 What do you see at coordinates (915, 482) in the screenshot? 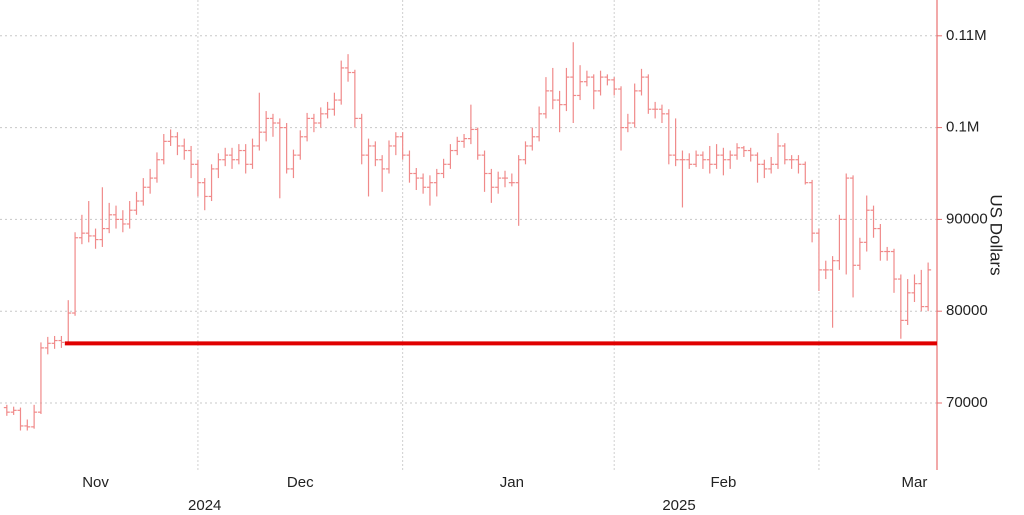
I see `x-tick-label: Mar` at bounding box center [915, 482].